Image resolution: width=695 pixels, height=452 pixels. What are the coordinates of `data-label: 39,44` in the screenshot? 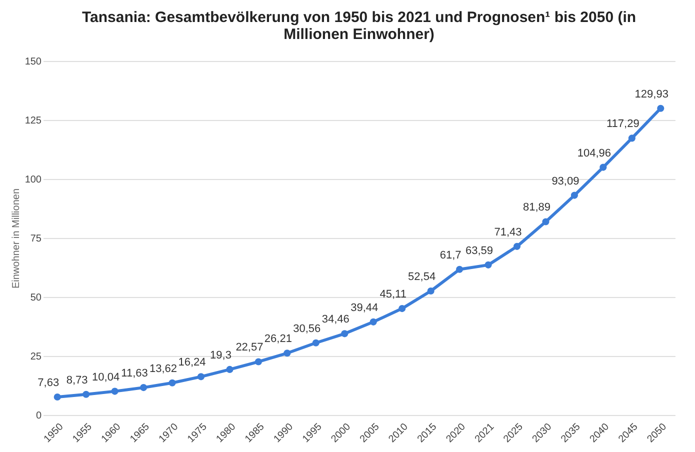 It's located at (364, 308).